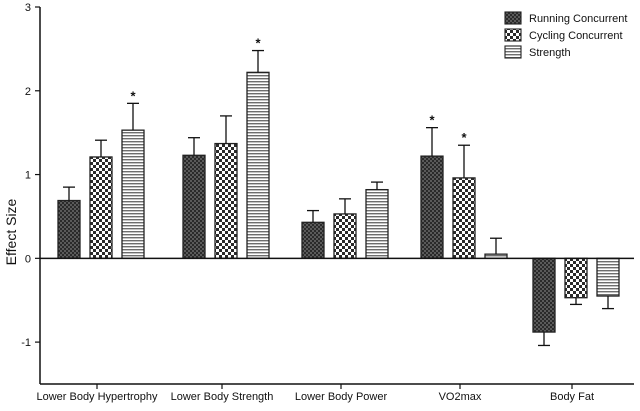 The height and width of the screenshot is (411, 640). Describe the element at coordinates (298, 91) in the screenshot. I see `significance-markers: * * * *` at that location.